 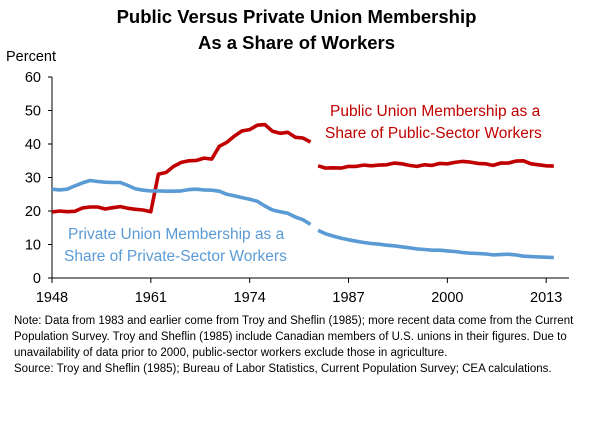 What do you see at coordinates (296, 16) in the screenshot?
I see `chart-title-line-1: Public Versus Private Union Membership` at bounding box center [296, 16].